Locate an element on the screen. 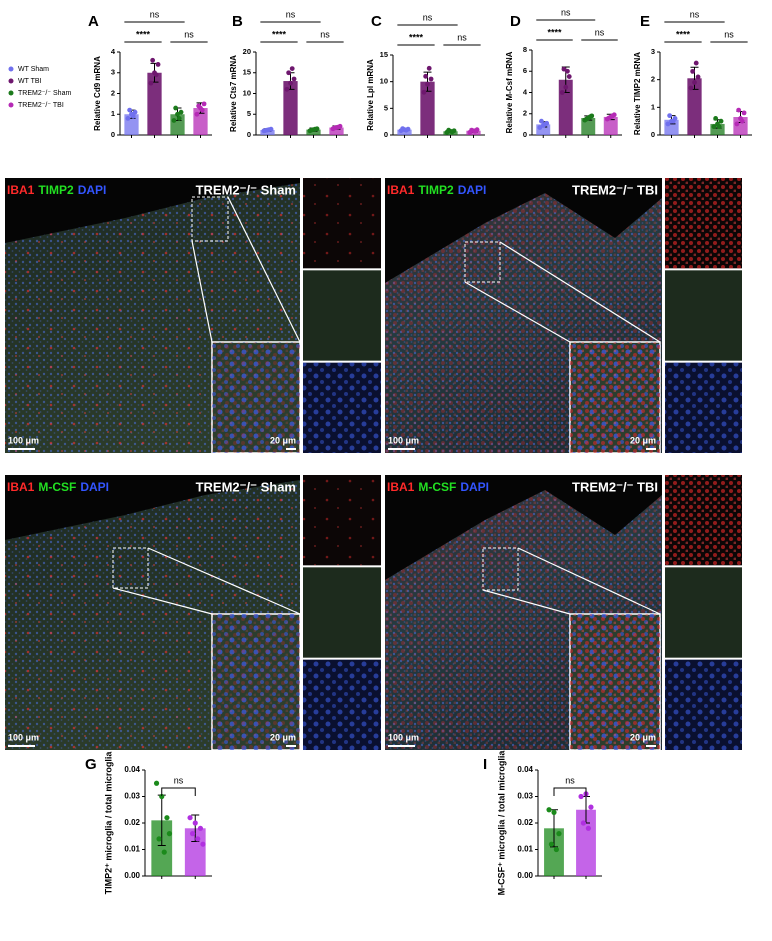 This screenshot has width=772, height=941. y-tick-label: 4 is located at coordinates (525, 91).